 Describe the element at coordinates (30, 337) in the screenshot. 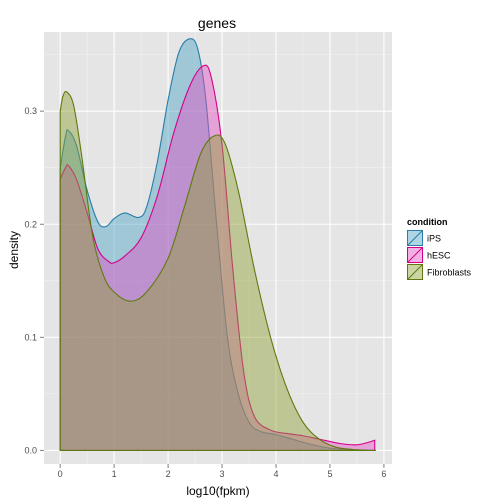

I see `y-tick-label: 0.1` at that location.